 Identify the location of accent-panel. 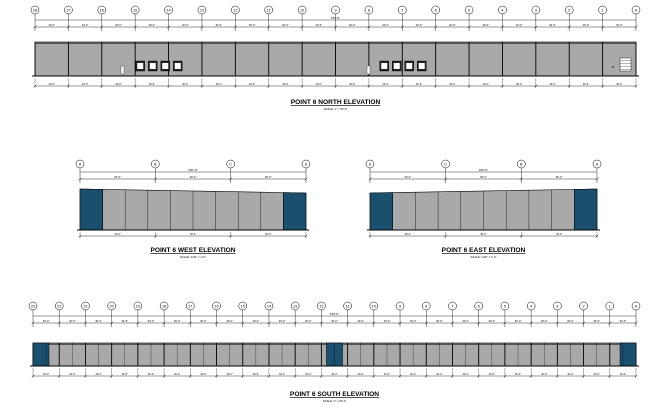
(628, 354).